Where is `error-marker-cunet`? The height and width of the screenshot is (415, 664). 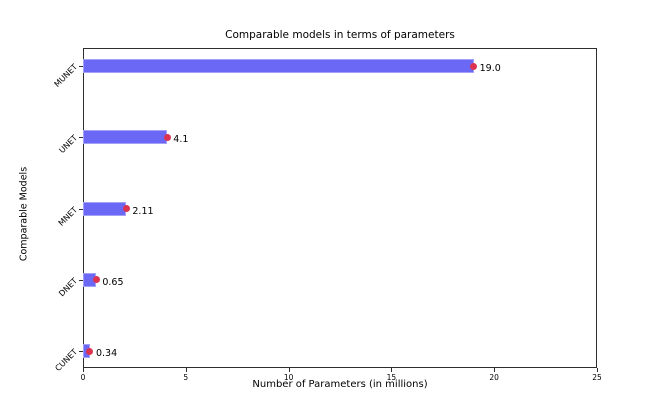
error-marker-cunet is located at coordinates (90, 351).